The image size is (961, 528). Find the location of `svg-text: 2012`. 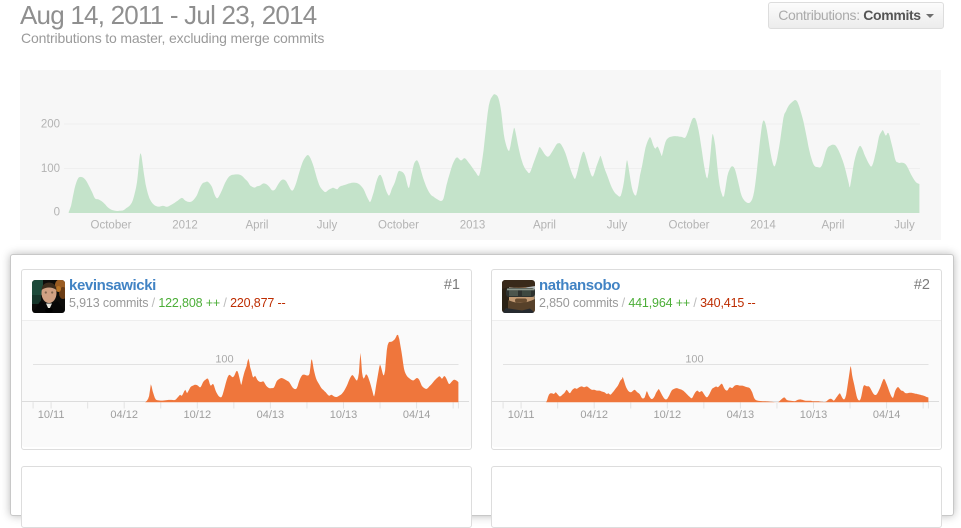

svg-text: 2012 is located at coordinates (185, 226).